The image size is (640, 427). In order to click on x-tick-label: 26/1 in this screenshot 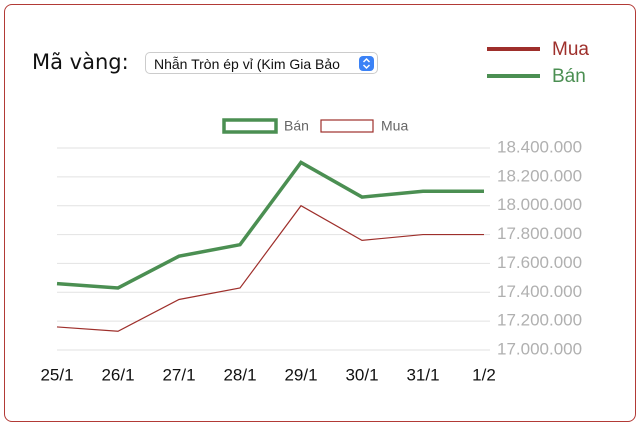, I will do `click(117, 374)`.